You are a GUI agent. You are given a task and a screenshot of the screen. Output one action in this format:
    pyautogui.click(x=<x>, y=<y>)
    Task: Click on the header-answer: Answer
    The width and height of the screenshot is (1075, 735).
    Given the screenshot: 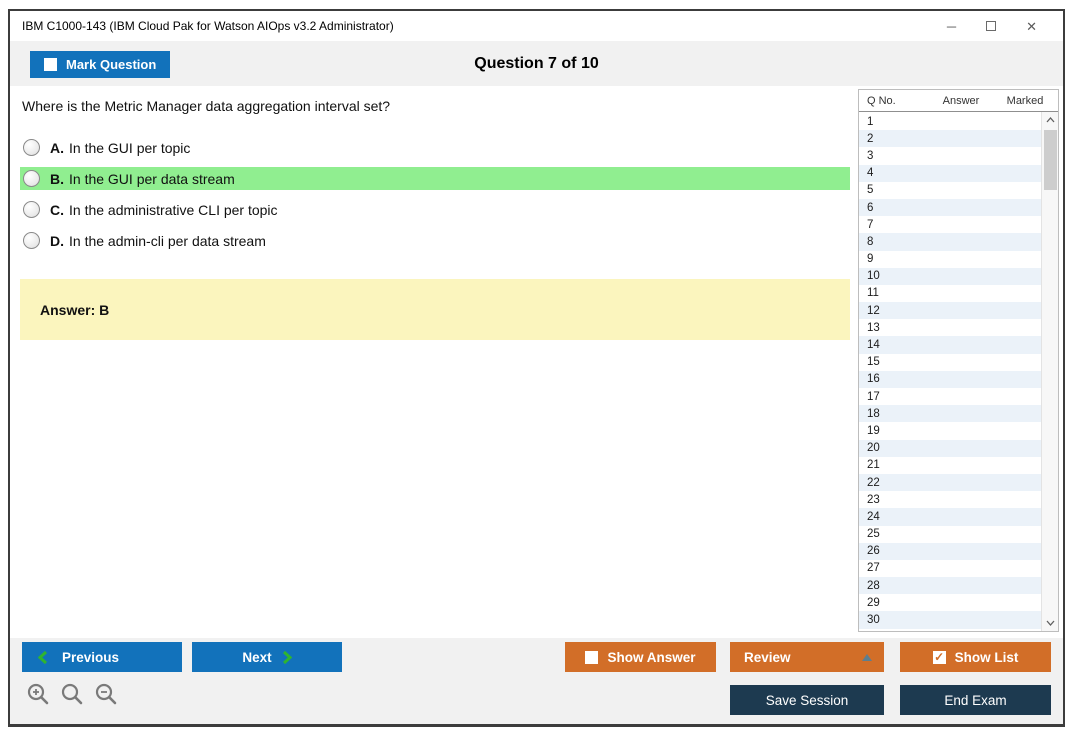 What is the action you would take?
    pyautogui.click(x=961, y=100)
    